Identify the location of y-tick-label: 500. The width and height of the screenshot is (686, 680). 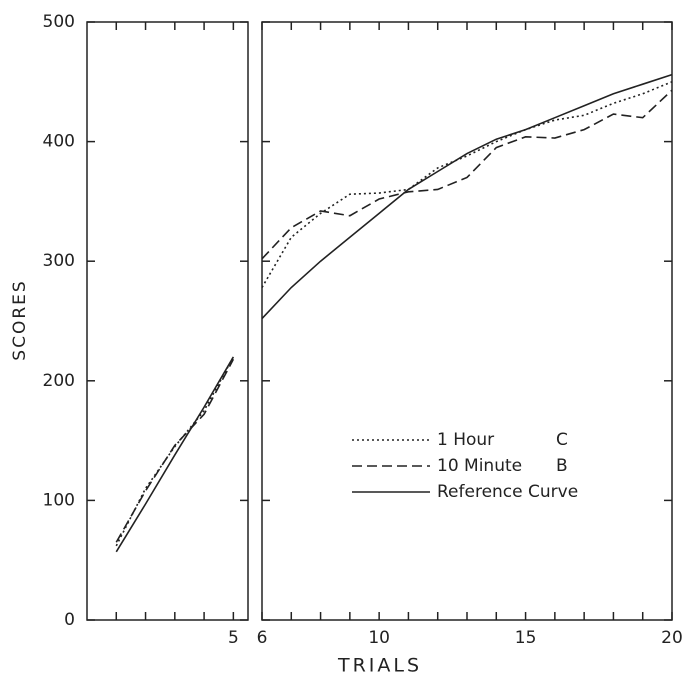
(59, 22).